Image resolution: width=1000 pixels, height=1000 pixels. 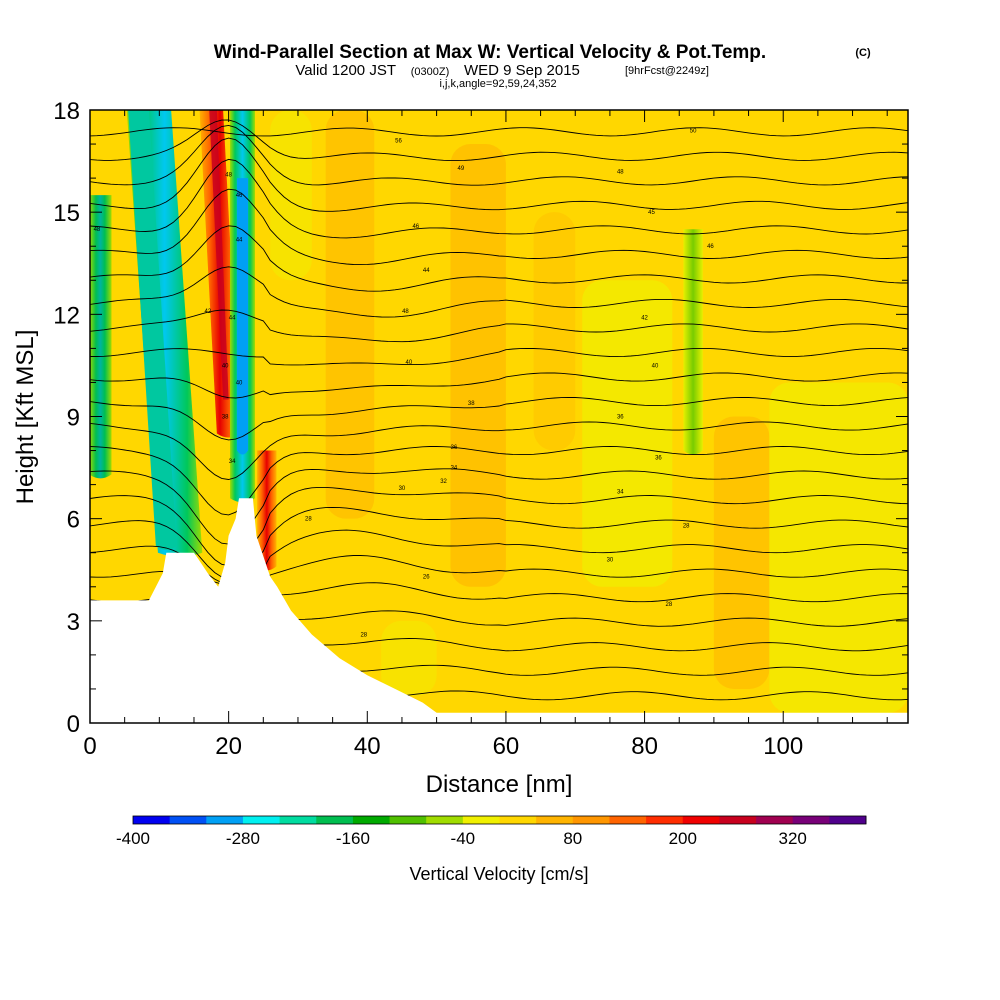 I want to click on x-axis-label: Distance [nm], so click(x=499, y=784).